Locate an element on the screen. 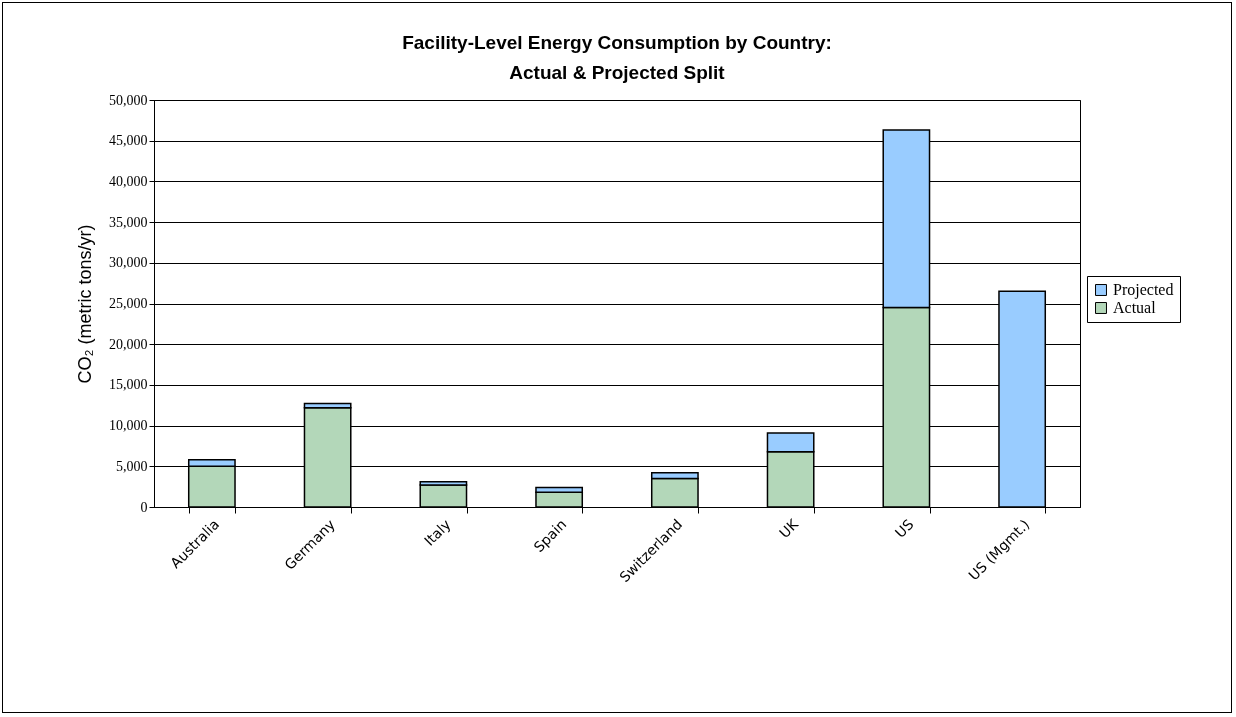 This screenshot has height=717, width=1236. chart-title: Facility-Level Energy Consumption by Country: Actual & Projected Split is located at coordinates (617, 57).